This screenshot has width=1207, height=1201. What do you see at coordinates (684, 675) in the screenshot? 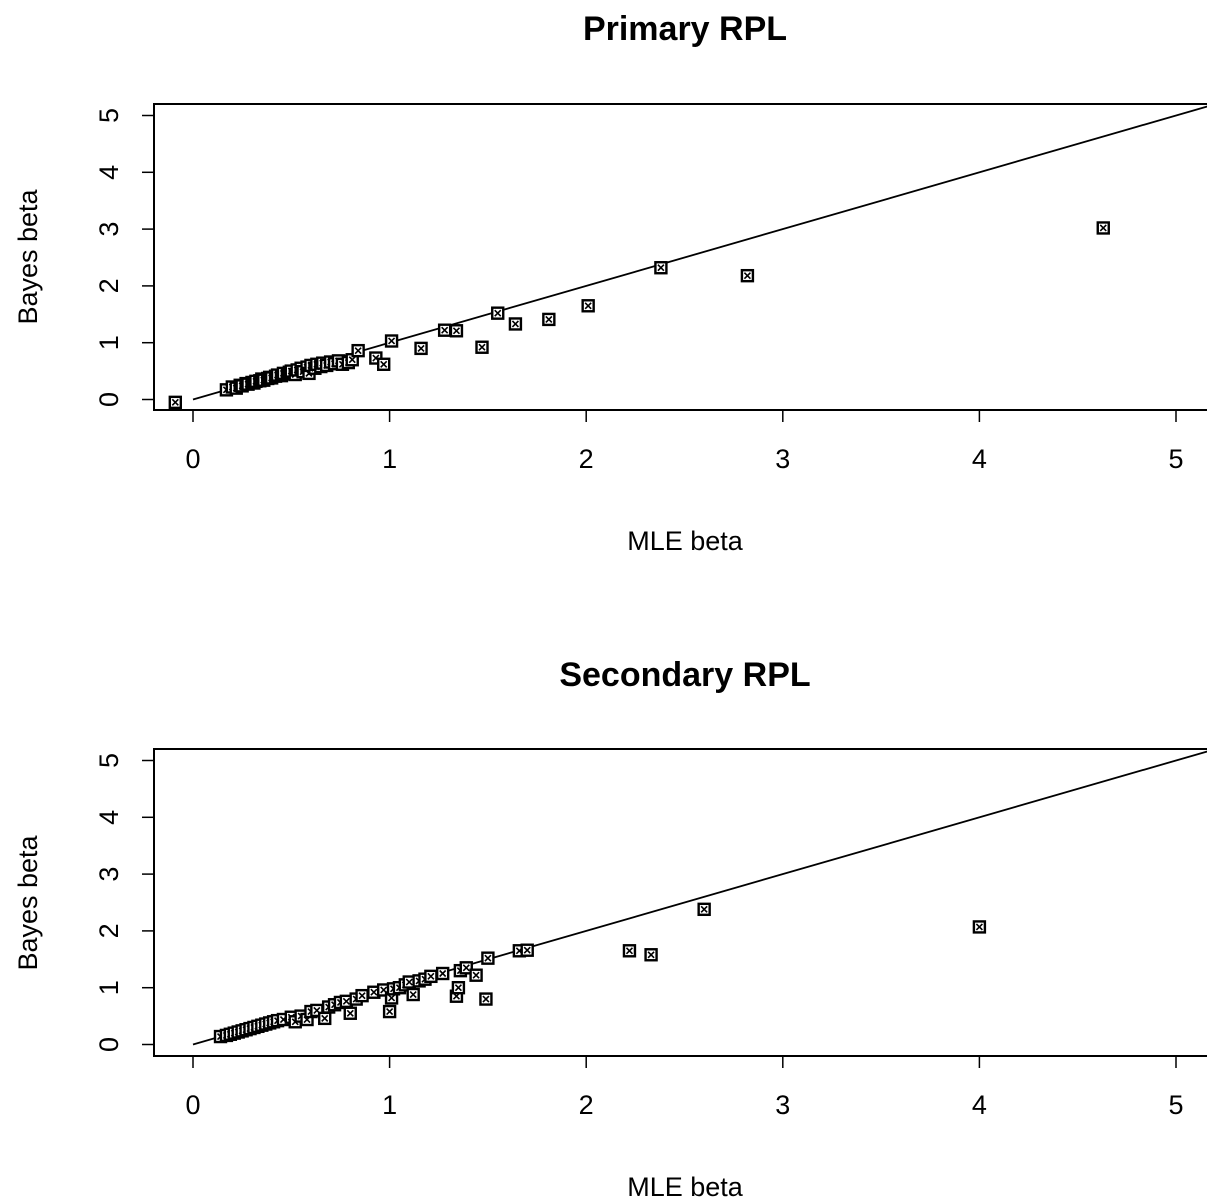
I see `chart-title: Secondary RPL` at bounding box center [684, 675].